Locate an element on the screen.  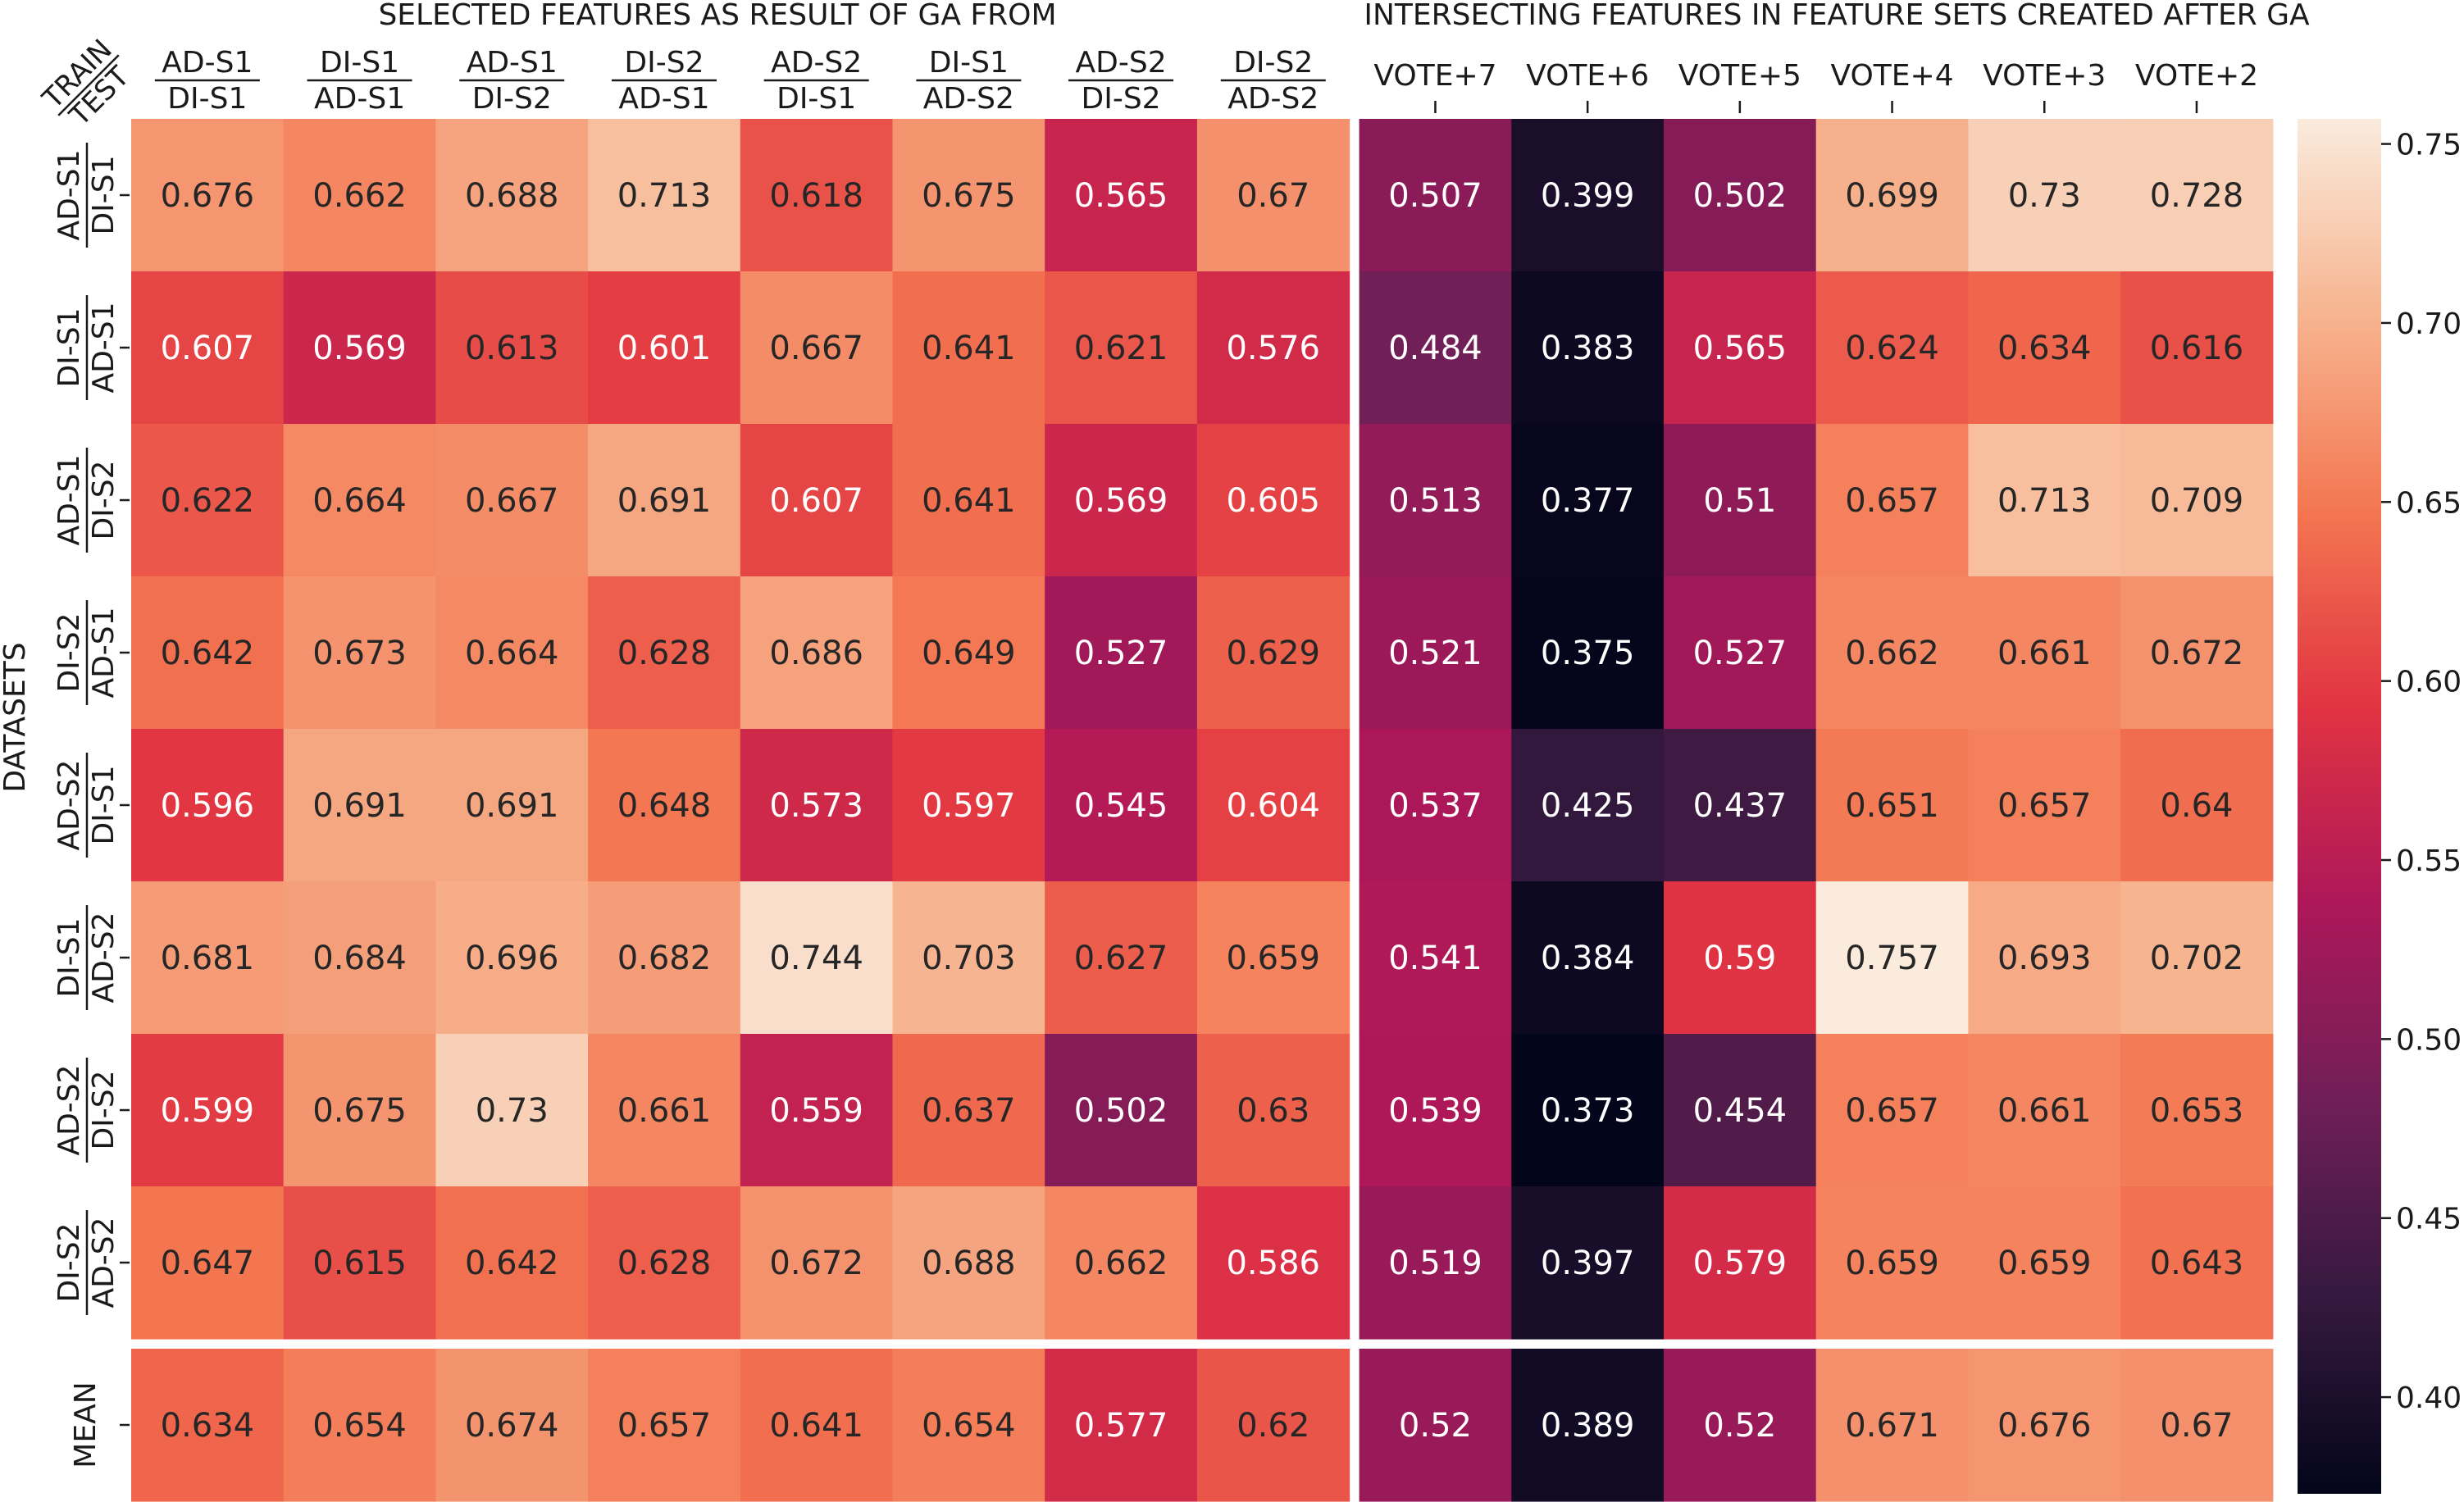
cell-value-label: 0.672 is located at coordinates (2197, 653).